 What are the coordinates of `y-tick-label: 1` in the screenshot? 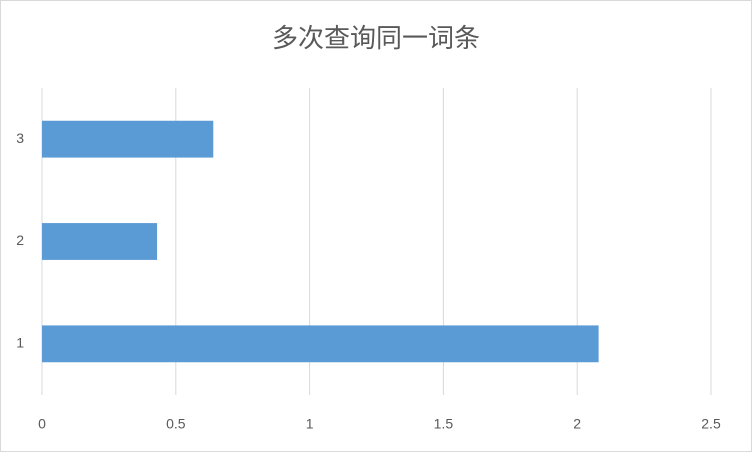 It's located at (20, 343).